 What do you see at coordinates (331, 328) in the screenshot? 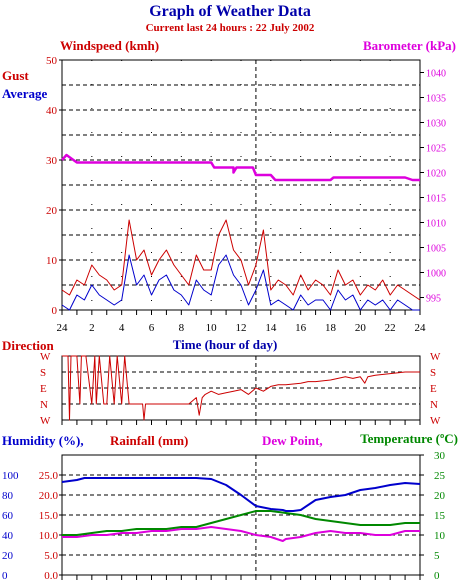
I see `x-tick-label: 18` at bounding box center [331, 328].